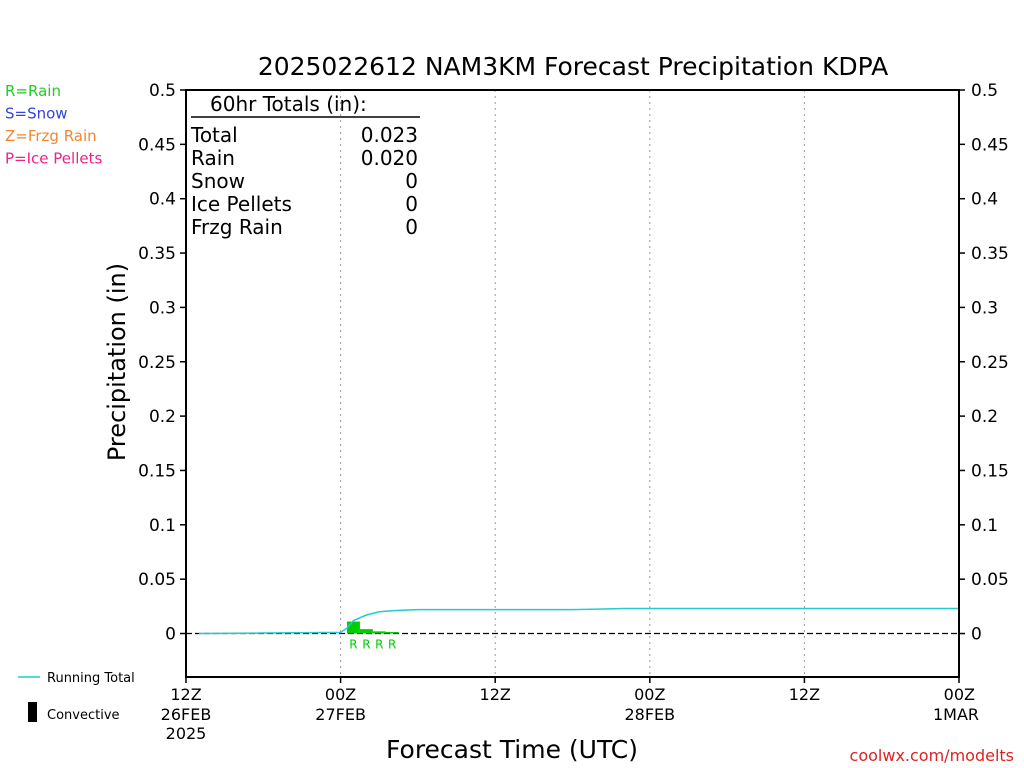  What do you see at coordinates (157, 145) in the screenshot?
I see `y-tick-label-left: 0.45` at bounding box center [157, 145].